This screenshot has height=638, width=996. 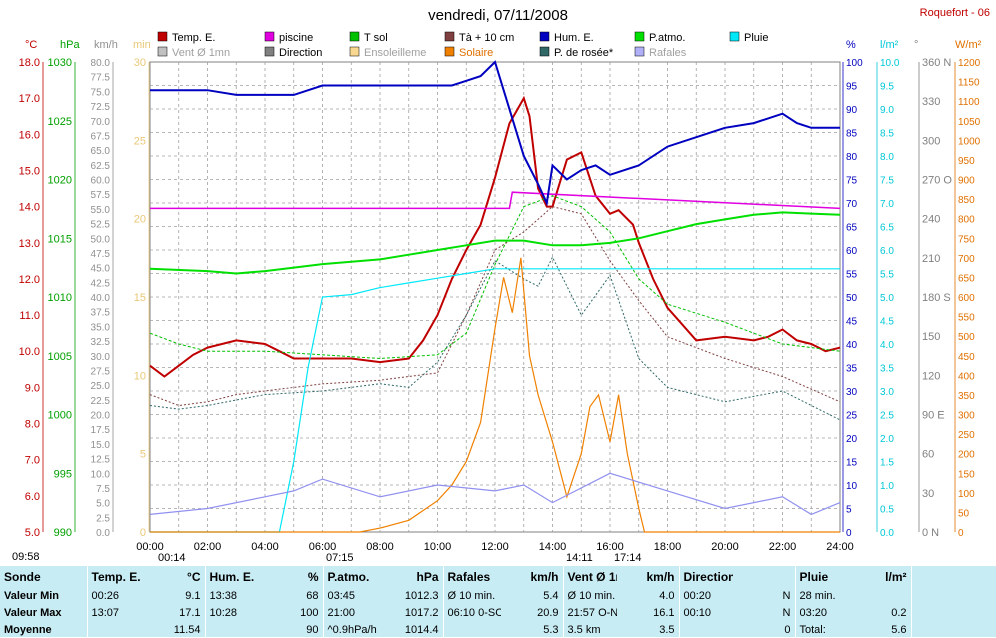 I want to click on legend-swatch-temp-e, so click(x=162, y=36).